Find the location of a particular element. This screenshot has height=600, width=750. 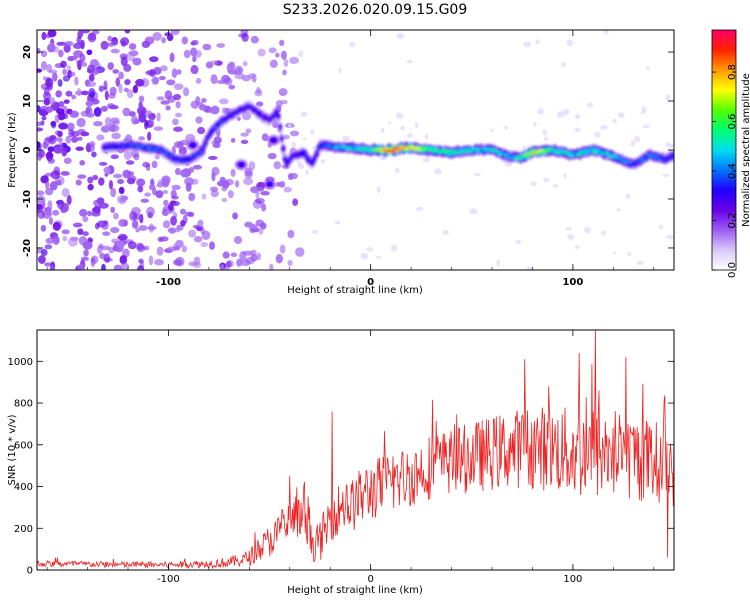

y-tick-label: 200 is located at coordinates (23, 529).